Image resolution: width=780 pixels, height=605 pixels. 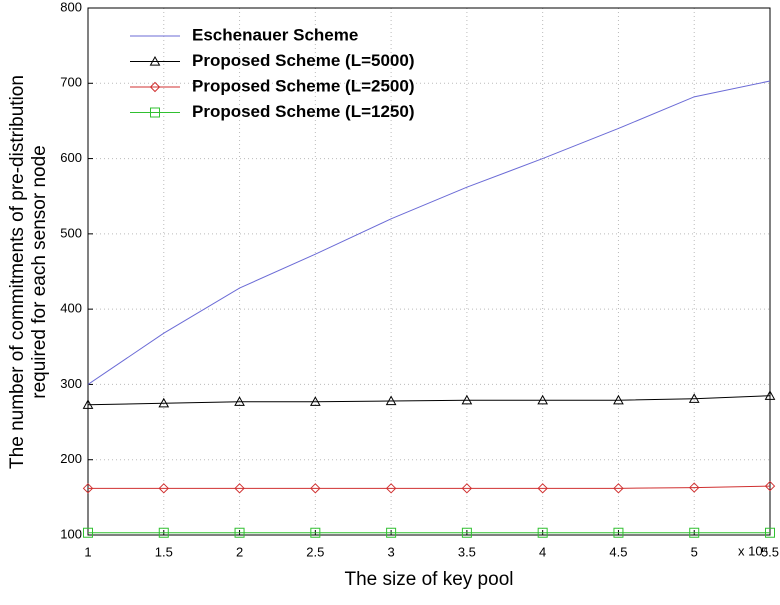 I want to click on y-tick-label: 400, so click(x=71, y=308).